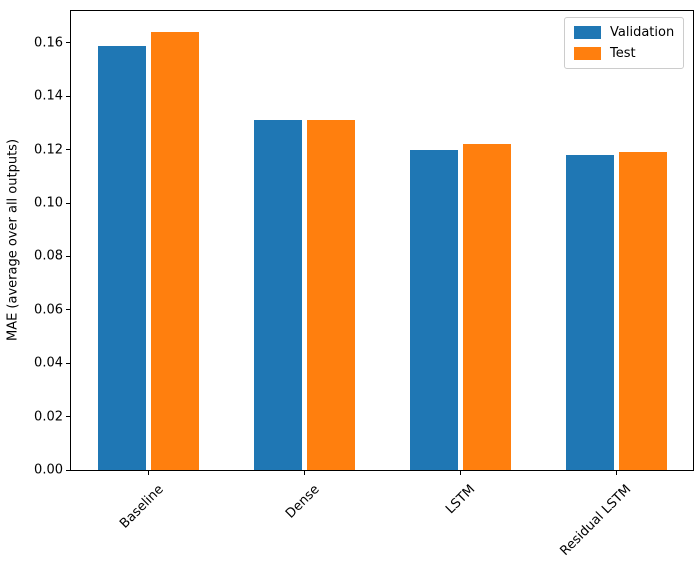 The width and height of the screenshot is (700, 572). I want to click on y-tick-label: 0.14, so click(48, 96).